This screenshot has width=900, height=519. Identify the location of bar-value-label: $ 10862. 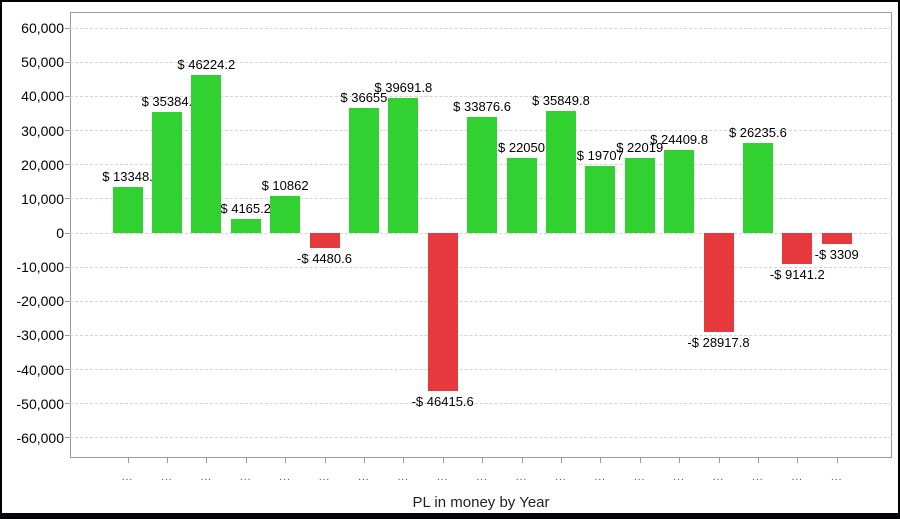
(285, 185).